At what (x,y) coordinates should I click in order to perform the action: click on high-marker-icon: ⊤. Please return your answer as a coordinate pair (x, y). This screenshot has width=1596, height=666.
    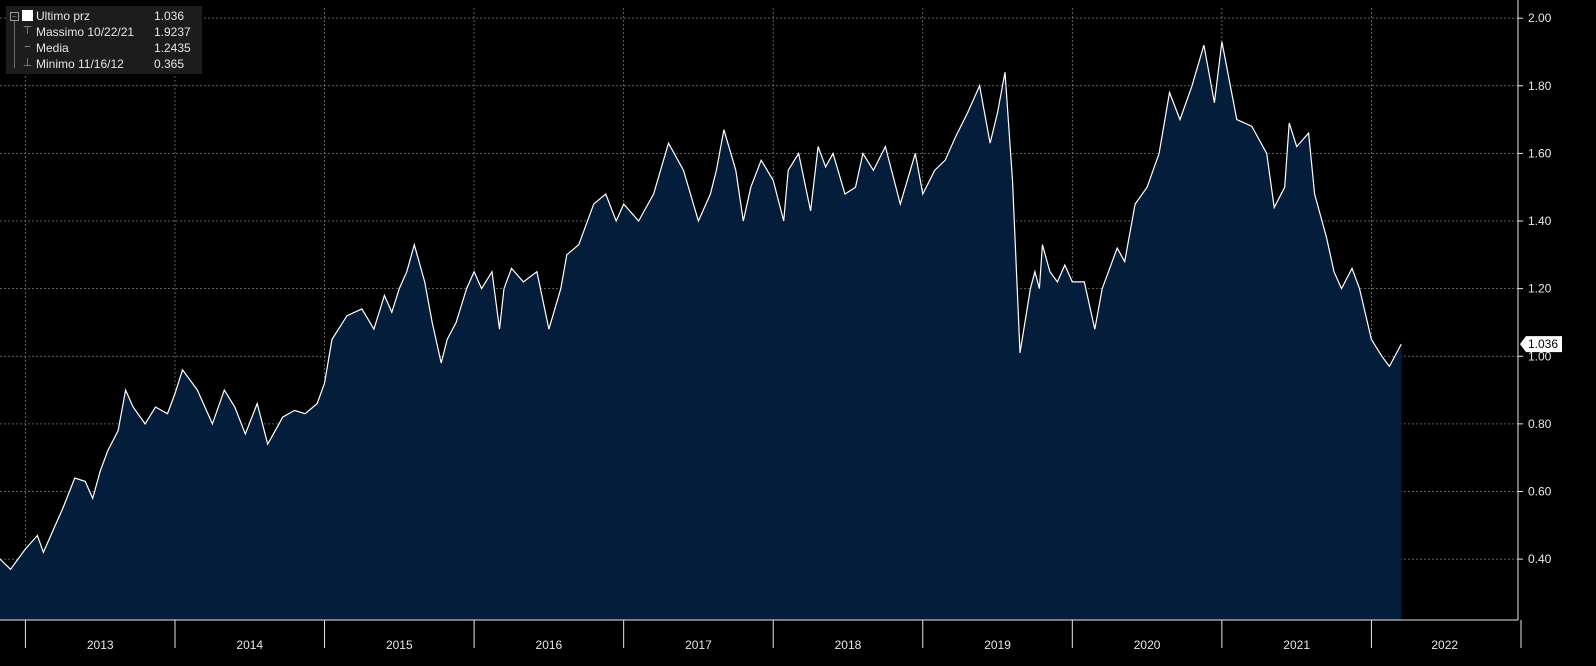
    Looking at the image, I should click on (27, 31).